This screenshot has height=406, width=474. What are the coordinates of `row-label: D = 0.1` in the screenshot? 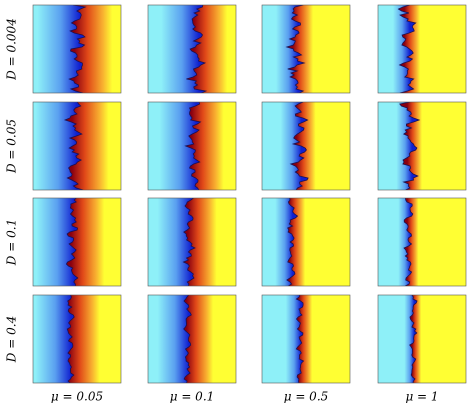 It's located at (12, 242).